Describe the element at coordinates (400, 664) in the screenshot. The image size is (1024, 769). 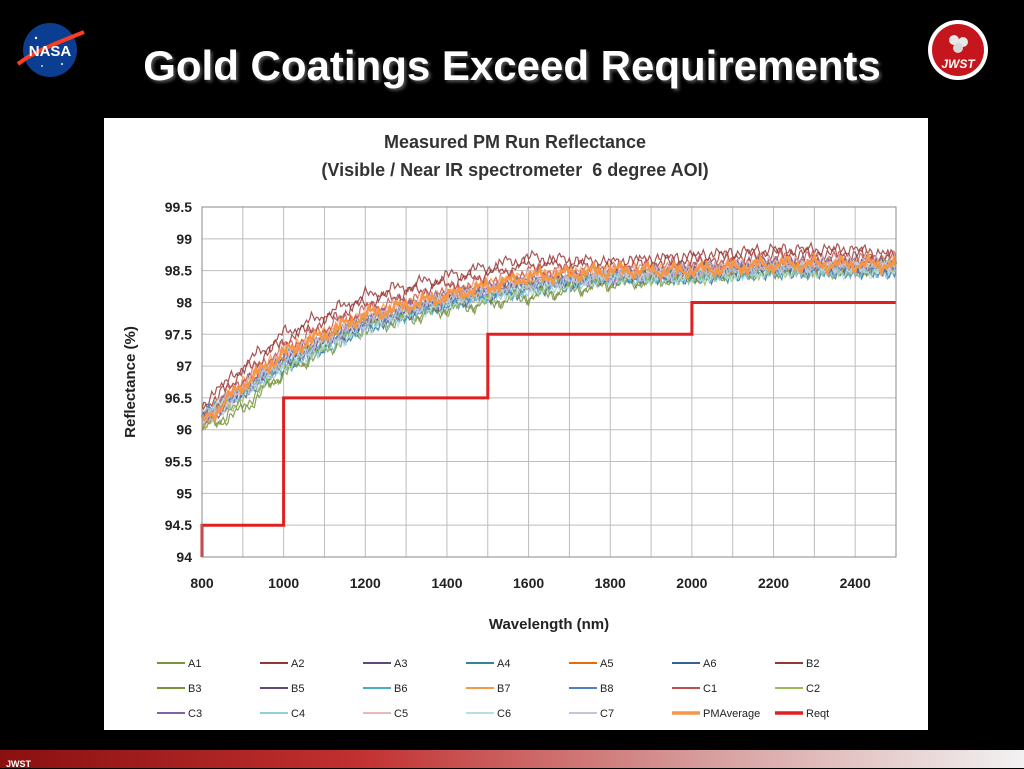
I see `legend-label-a3: A3` at that location.